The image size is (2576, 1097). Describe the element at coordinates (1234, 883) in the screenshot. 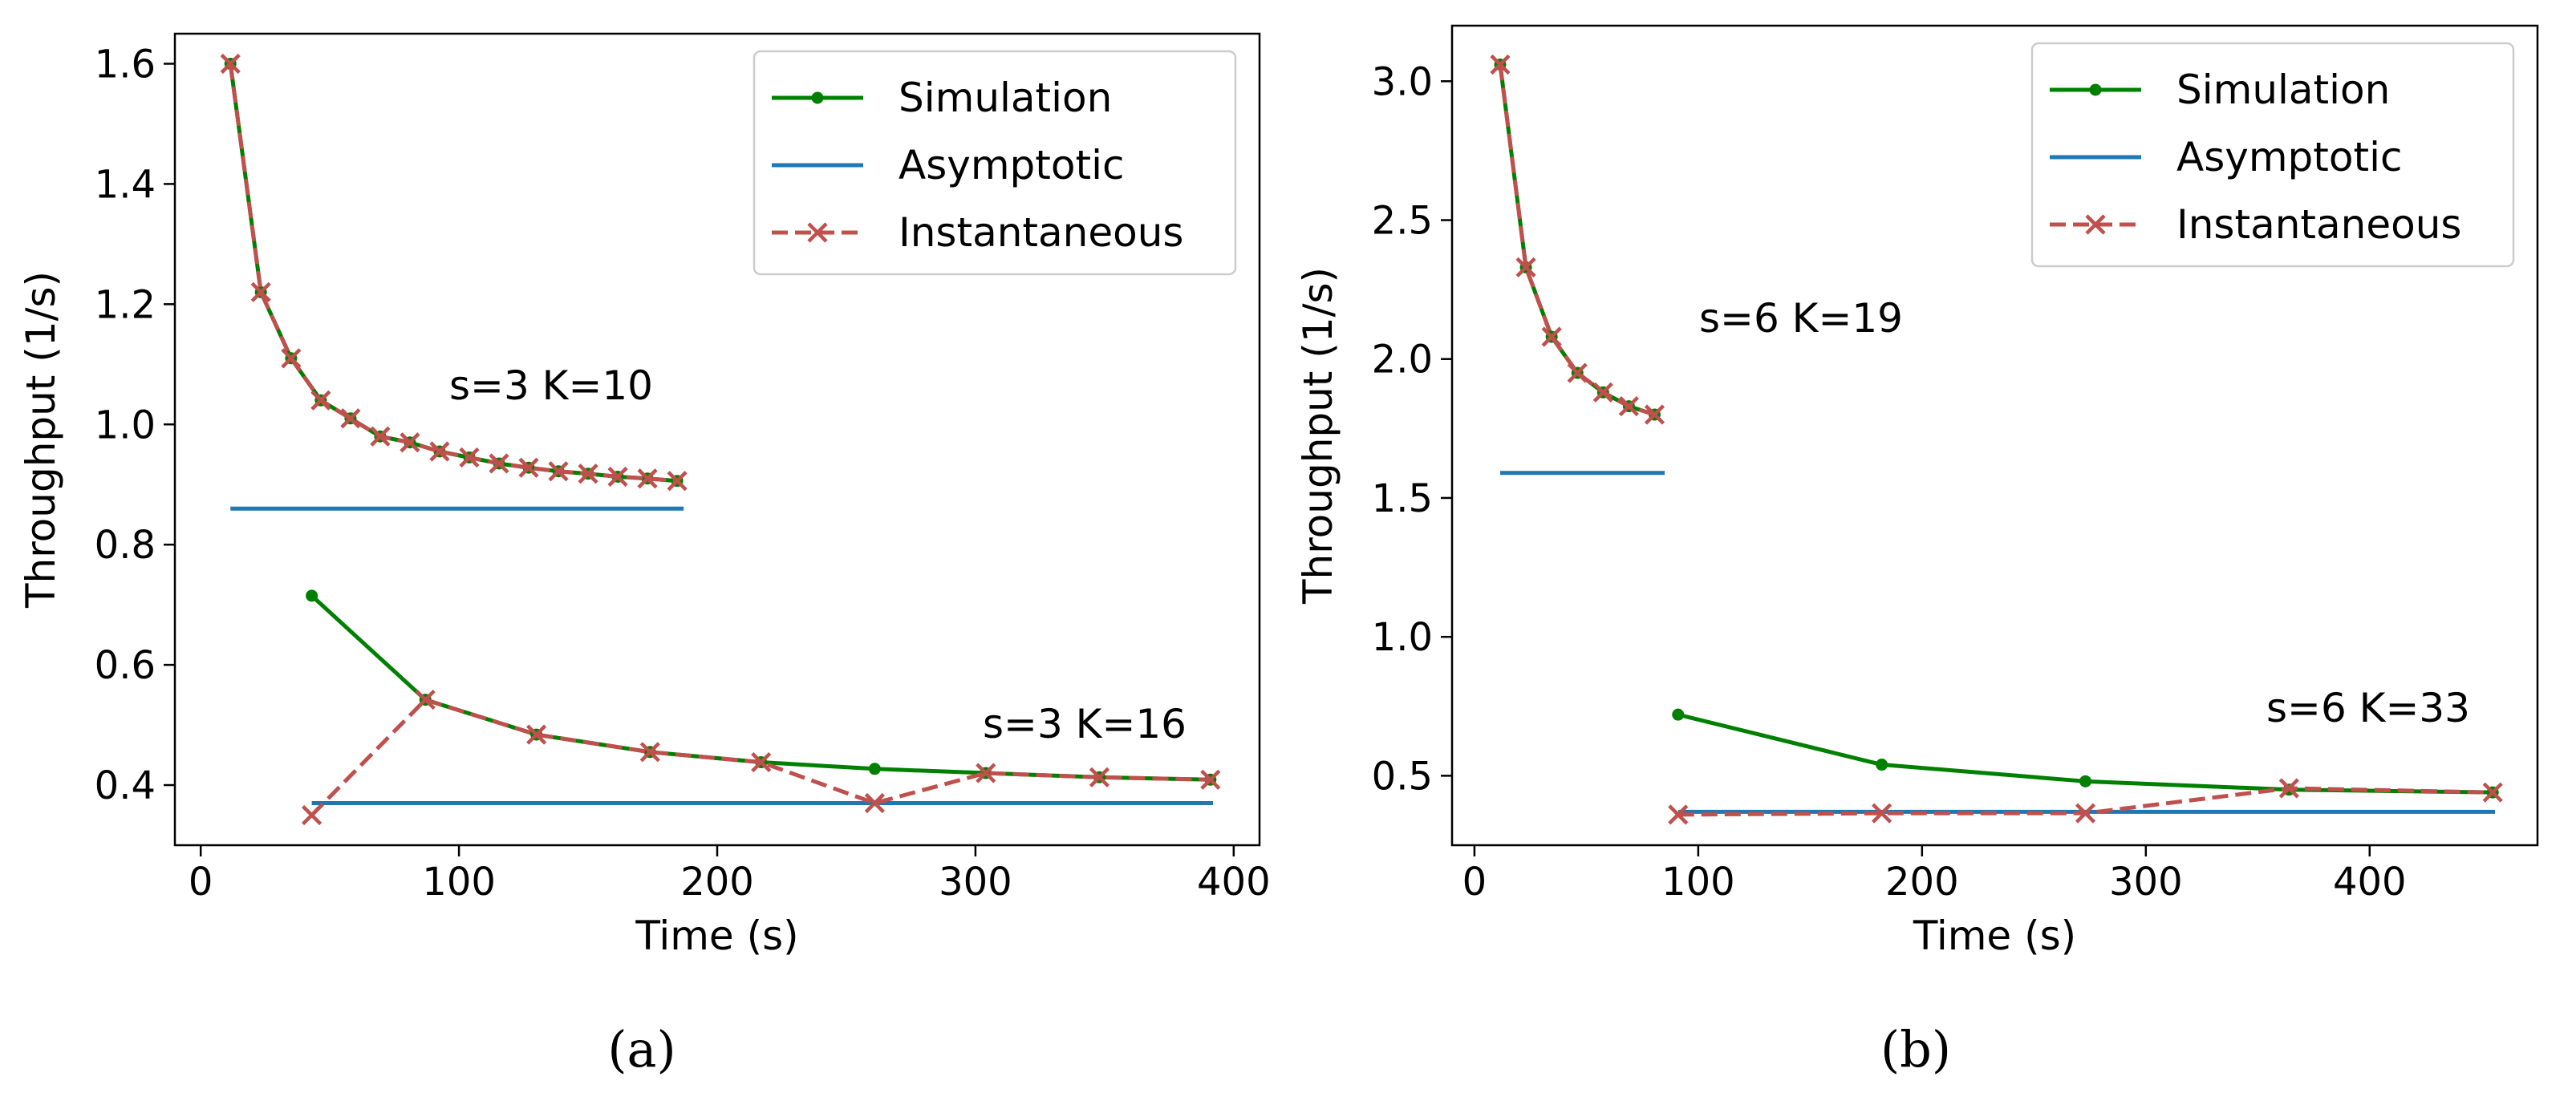

I see `x-tick-label: 400` at that location.